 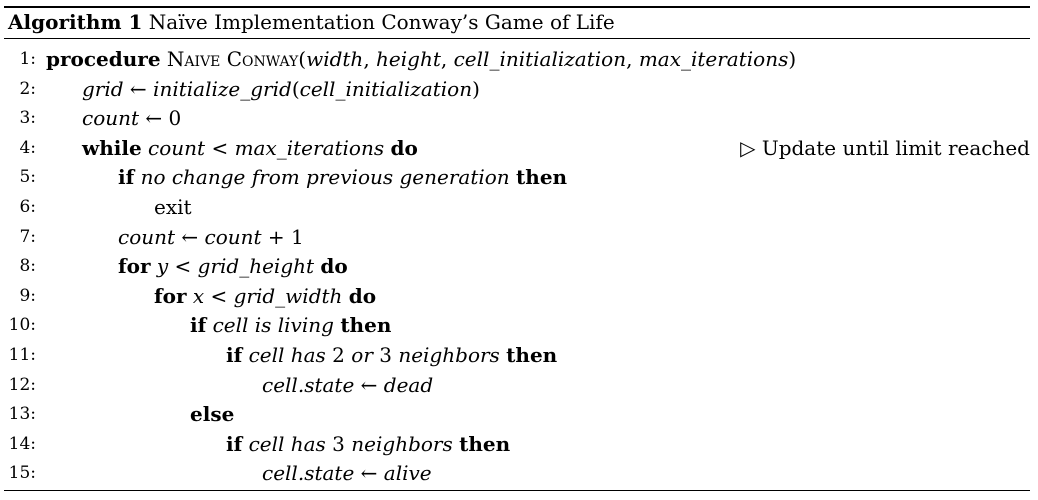 I want to click on line-number: 10:, so click(x=22, y=325).